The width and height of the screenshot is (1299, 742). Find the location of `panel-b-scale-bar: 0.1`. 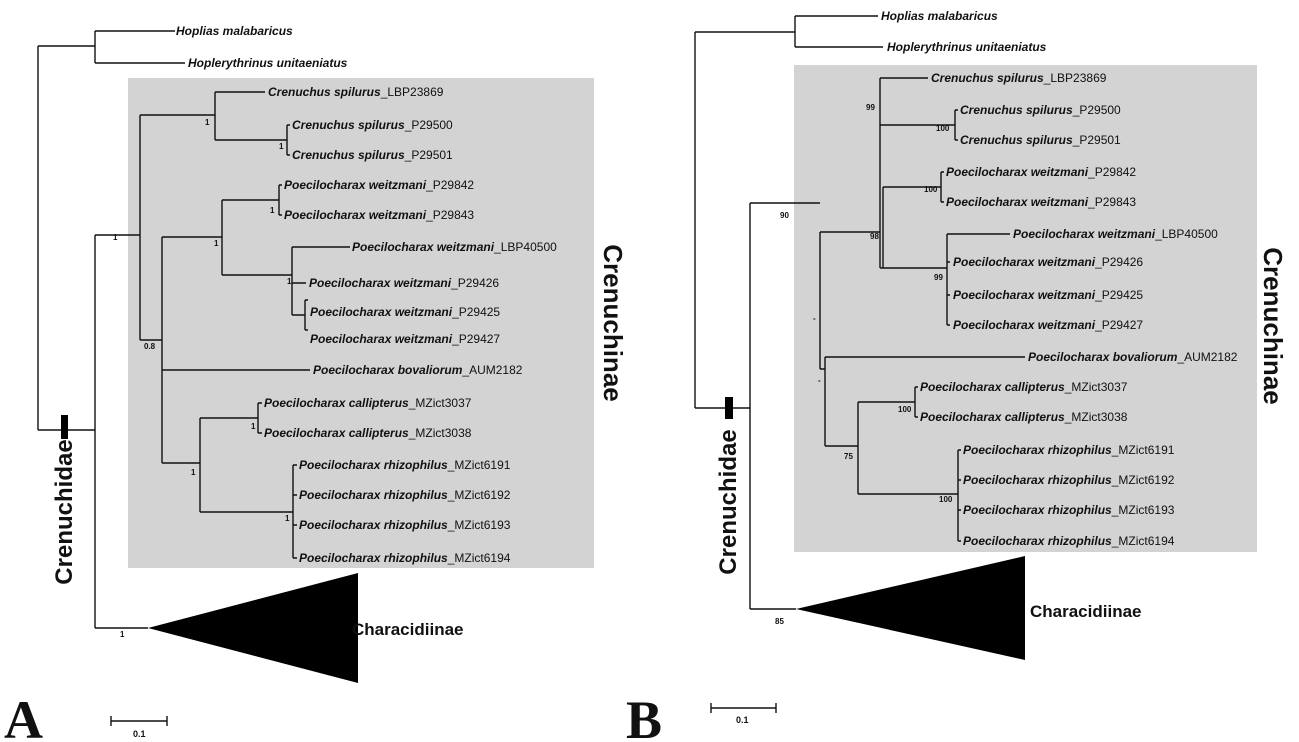

panel-b-scale-bar: 0.1 is located at coordinates (743, 714).